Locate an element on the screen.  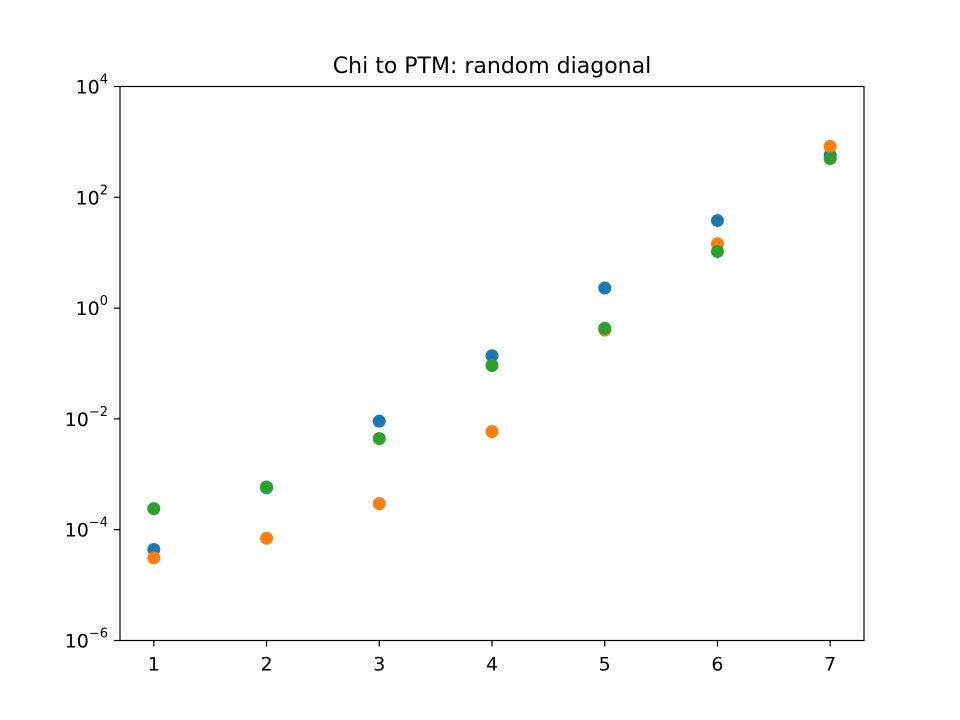
x-axis: 1 2 3 4 5 6 7 is located at coordinates (492, 658).